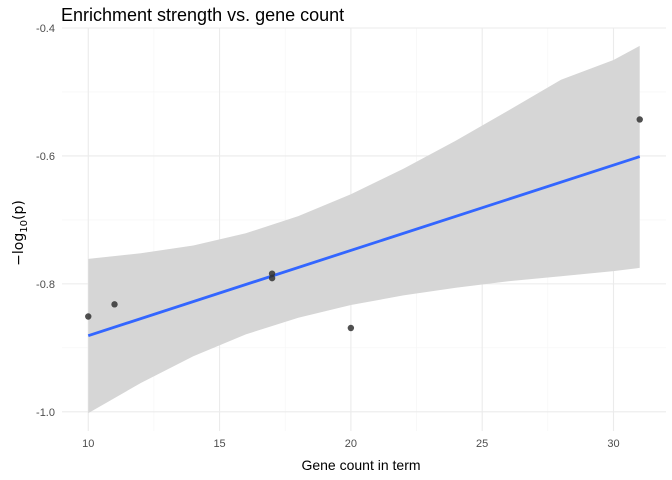  I want to click on y-tick-labels: -1.0 -0.8 -0.6 -0.4, so click(45, 221).